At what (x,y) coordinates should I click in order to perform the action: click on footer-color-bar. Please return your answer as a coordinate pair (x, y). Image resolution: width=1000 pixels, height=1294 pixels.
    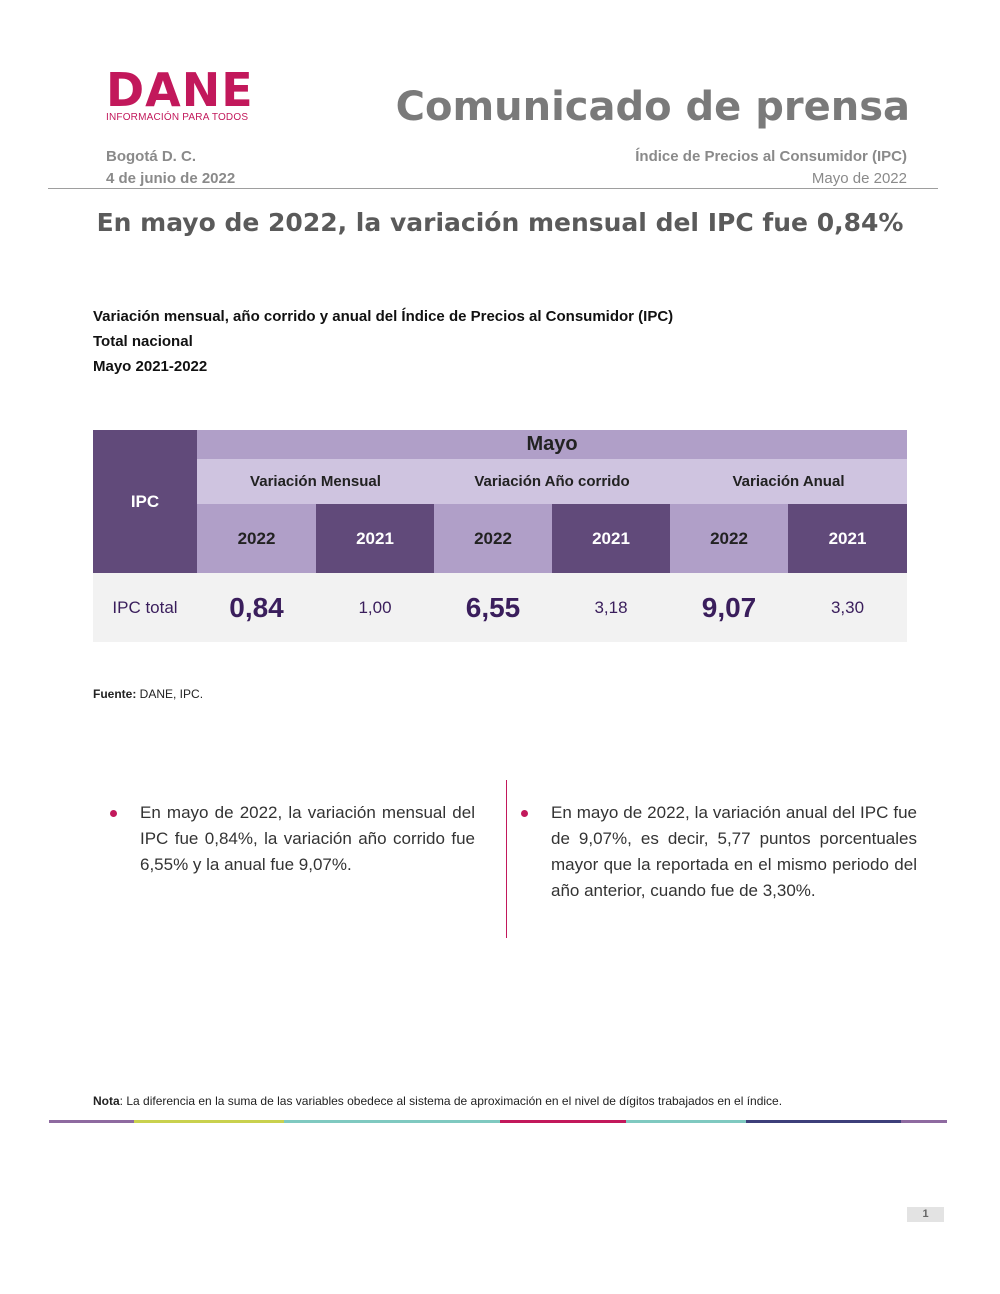
    Looking at the image, I should click on (498, 1121).